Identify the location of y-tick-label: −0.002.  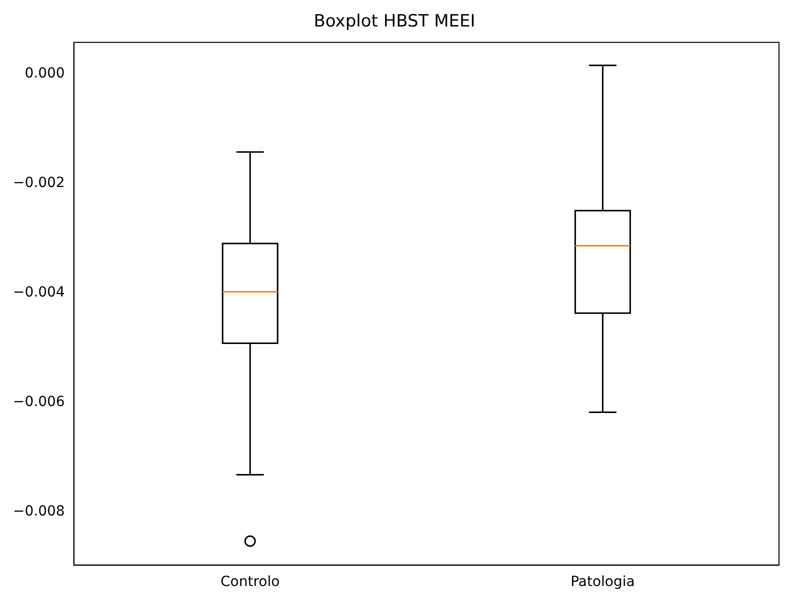
(38, 182).